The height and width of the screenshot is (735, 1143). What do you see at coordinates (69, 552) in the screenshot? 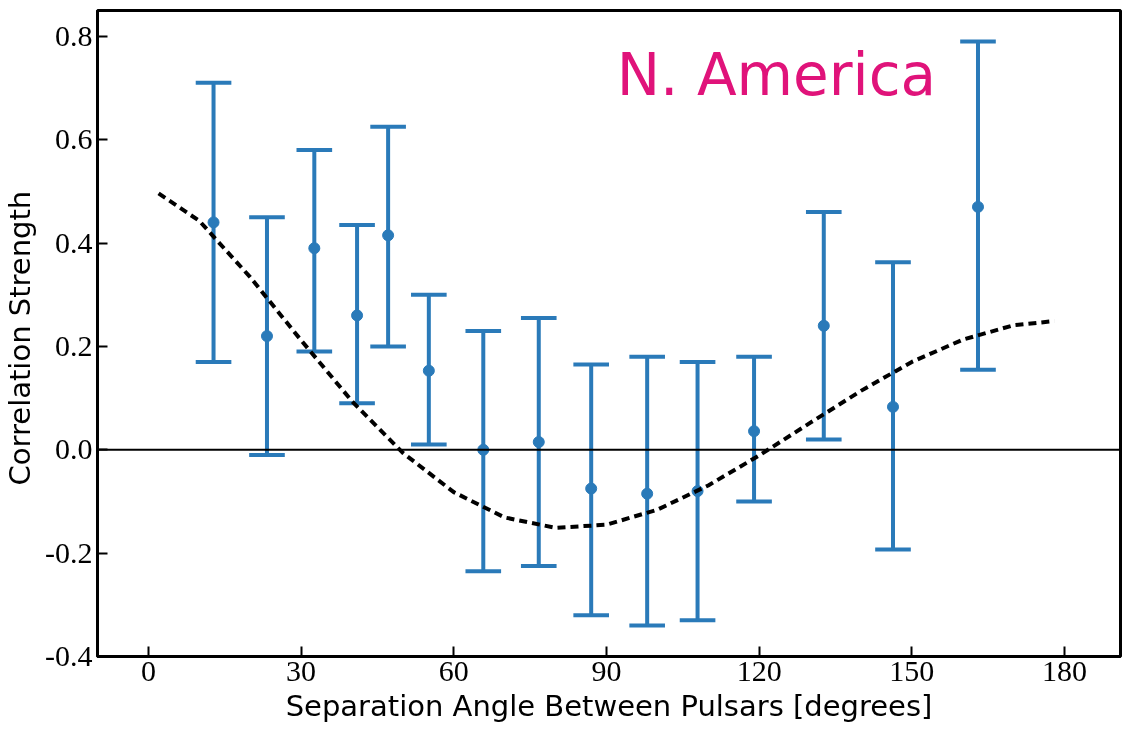
I see `y-tick-label: -0.2` at bounding box center [69, 552].